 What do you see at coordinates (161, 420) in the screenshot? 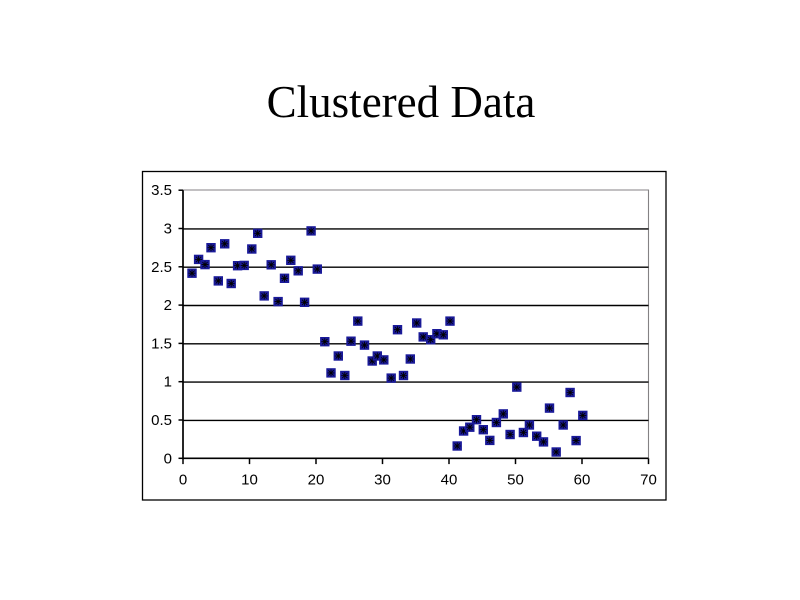
I see `svg-text: 0.5` at bounding box center [161, 420].